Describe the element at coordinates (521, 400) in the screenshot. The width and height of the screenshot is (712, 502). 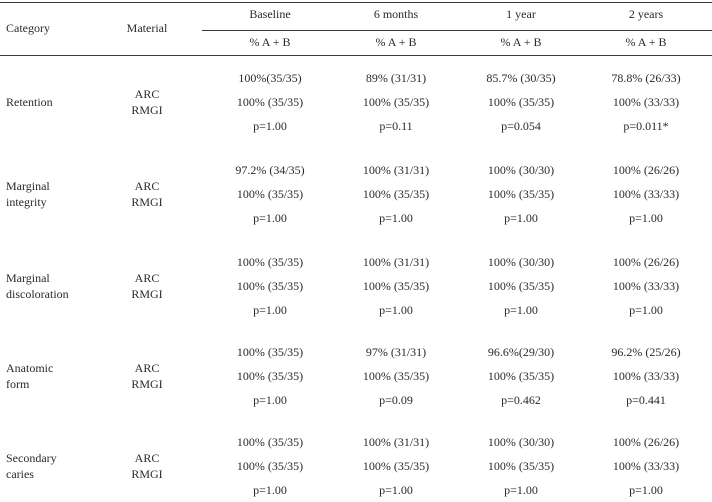
I see `p-value: p=0.462` at that location.